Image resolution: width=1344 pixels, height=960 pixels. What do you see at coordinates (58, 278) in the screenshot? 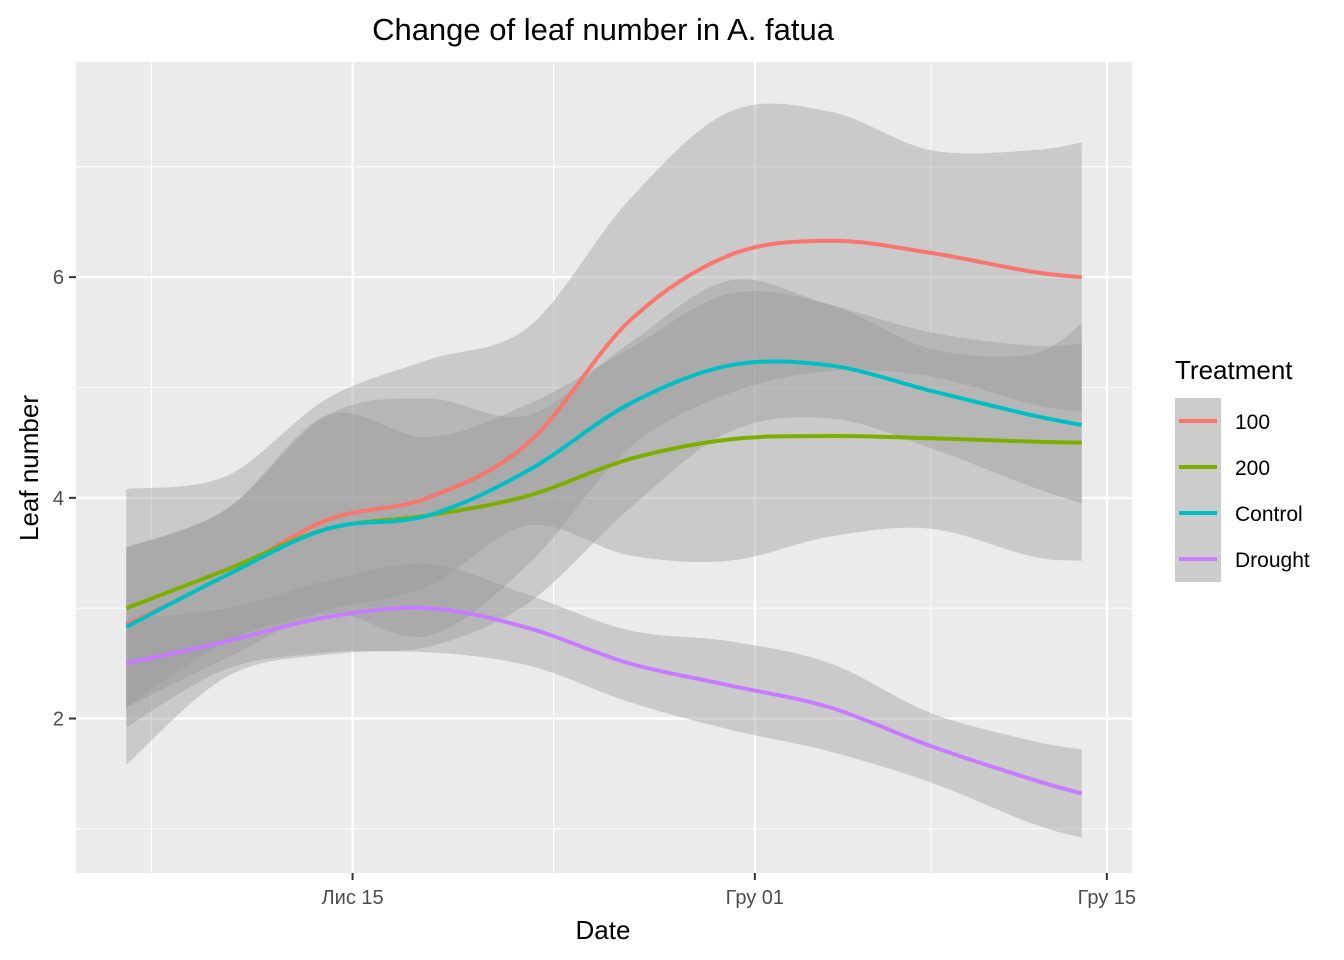
I see `y-tick-label: 6` at bounding box center [58, 278].